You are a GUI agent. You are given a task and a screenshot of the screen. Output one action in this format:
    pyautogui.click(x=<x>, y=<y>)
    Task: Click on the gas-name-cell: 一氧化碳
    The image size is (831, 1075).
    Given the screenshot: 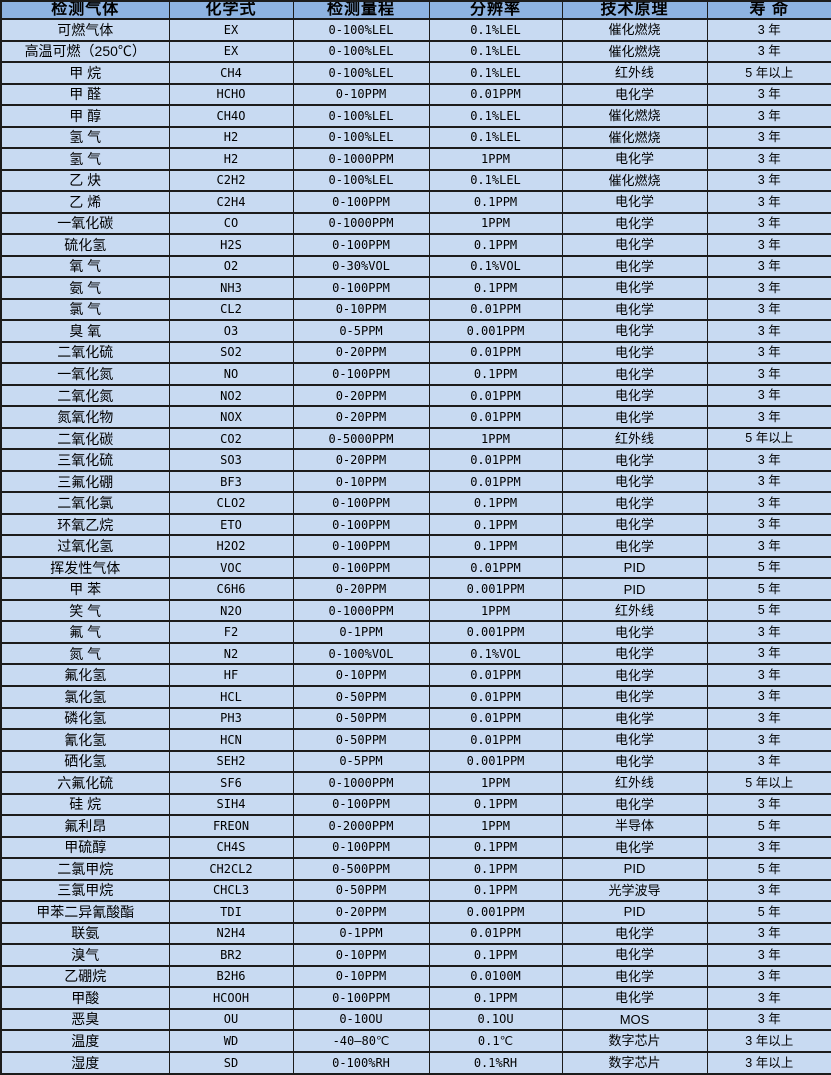 What is the action you would take?
    pyautogui.click(x=85, y=223)
    